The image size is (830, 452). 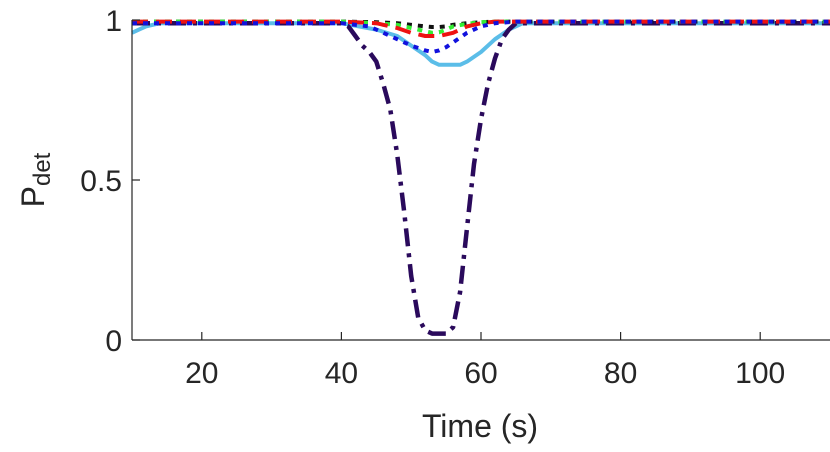 I want to click on x-tick-label: 60, so click(x=480, y=373).